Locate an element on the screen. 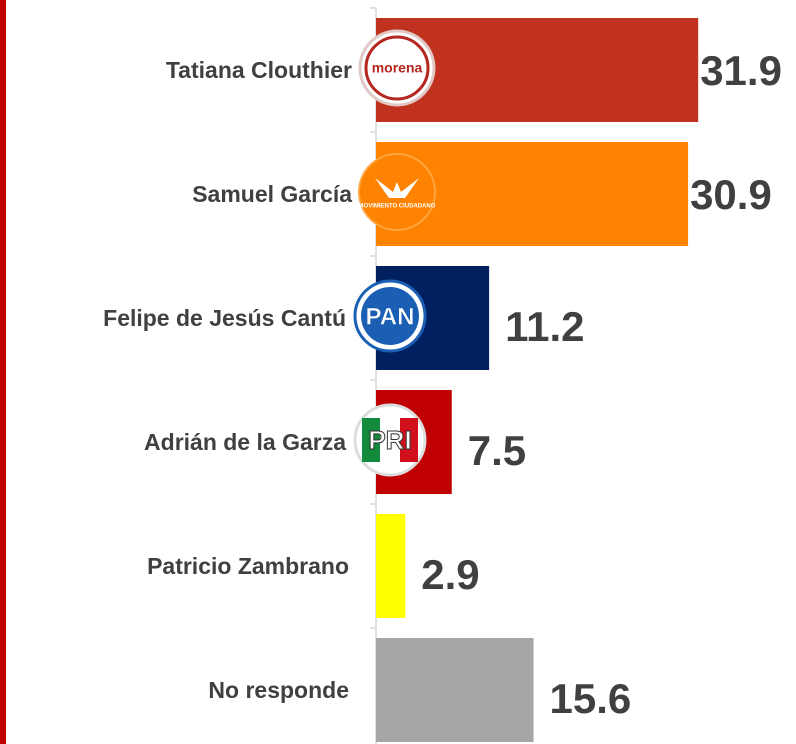 Image resolution: width=796 pixels, height=744 pixels. logo-text: PRI is located at coordinates (389, 440).